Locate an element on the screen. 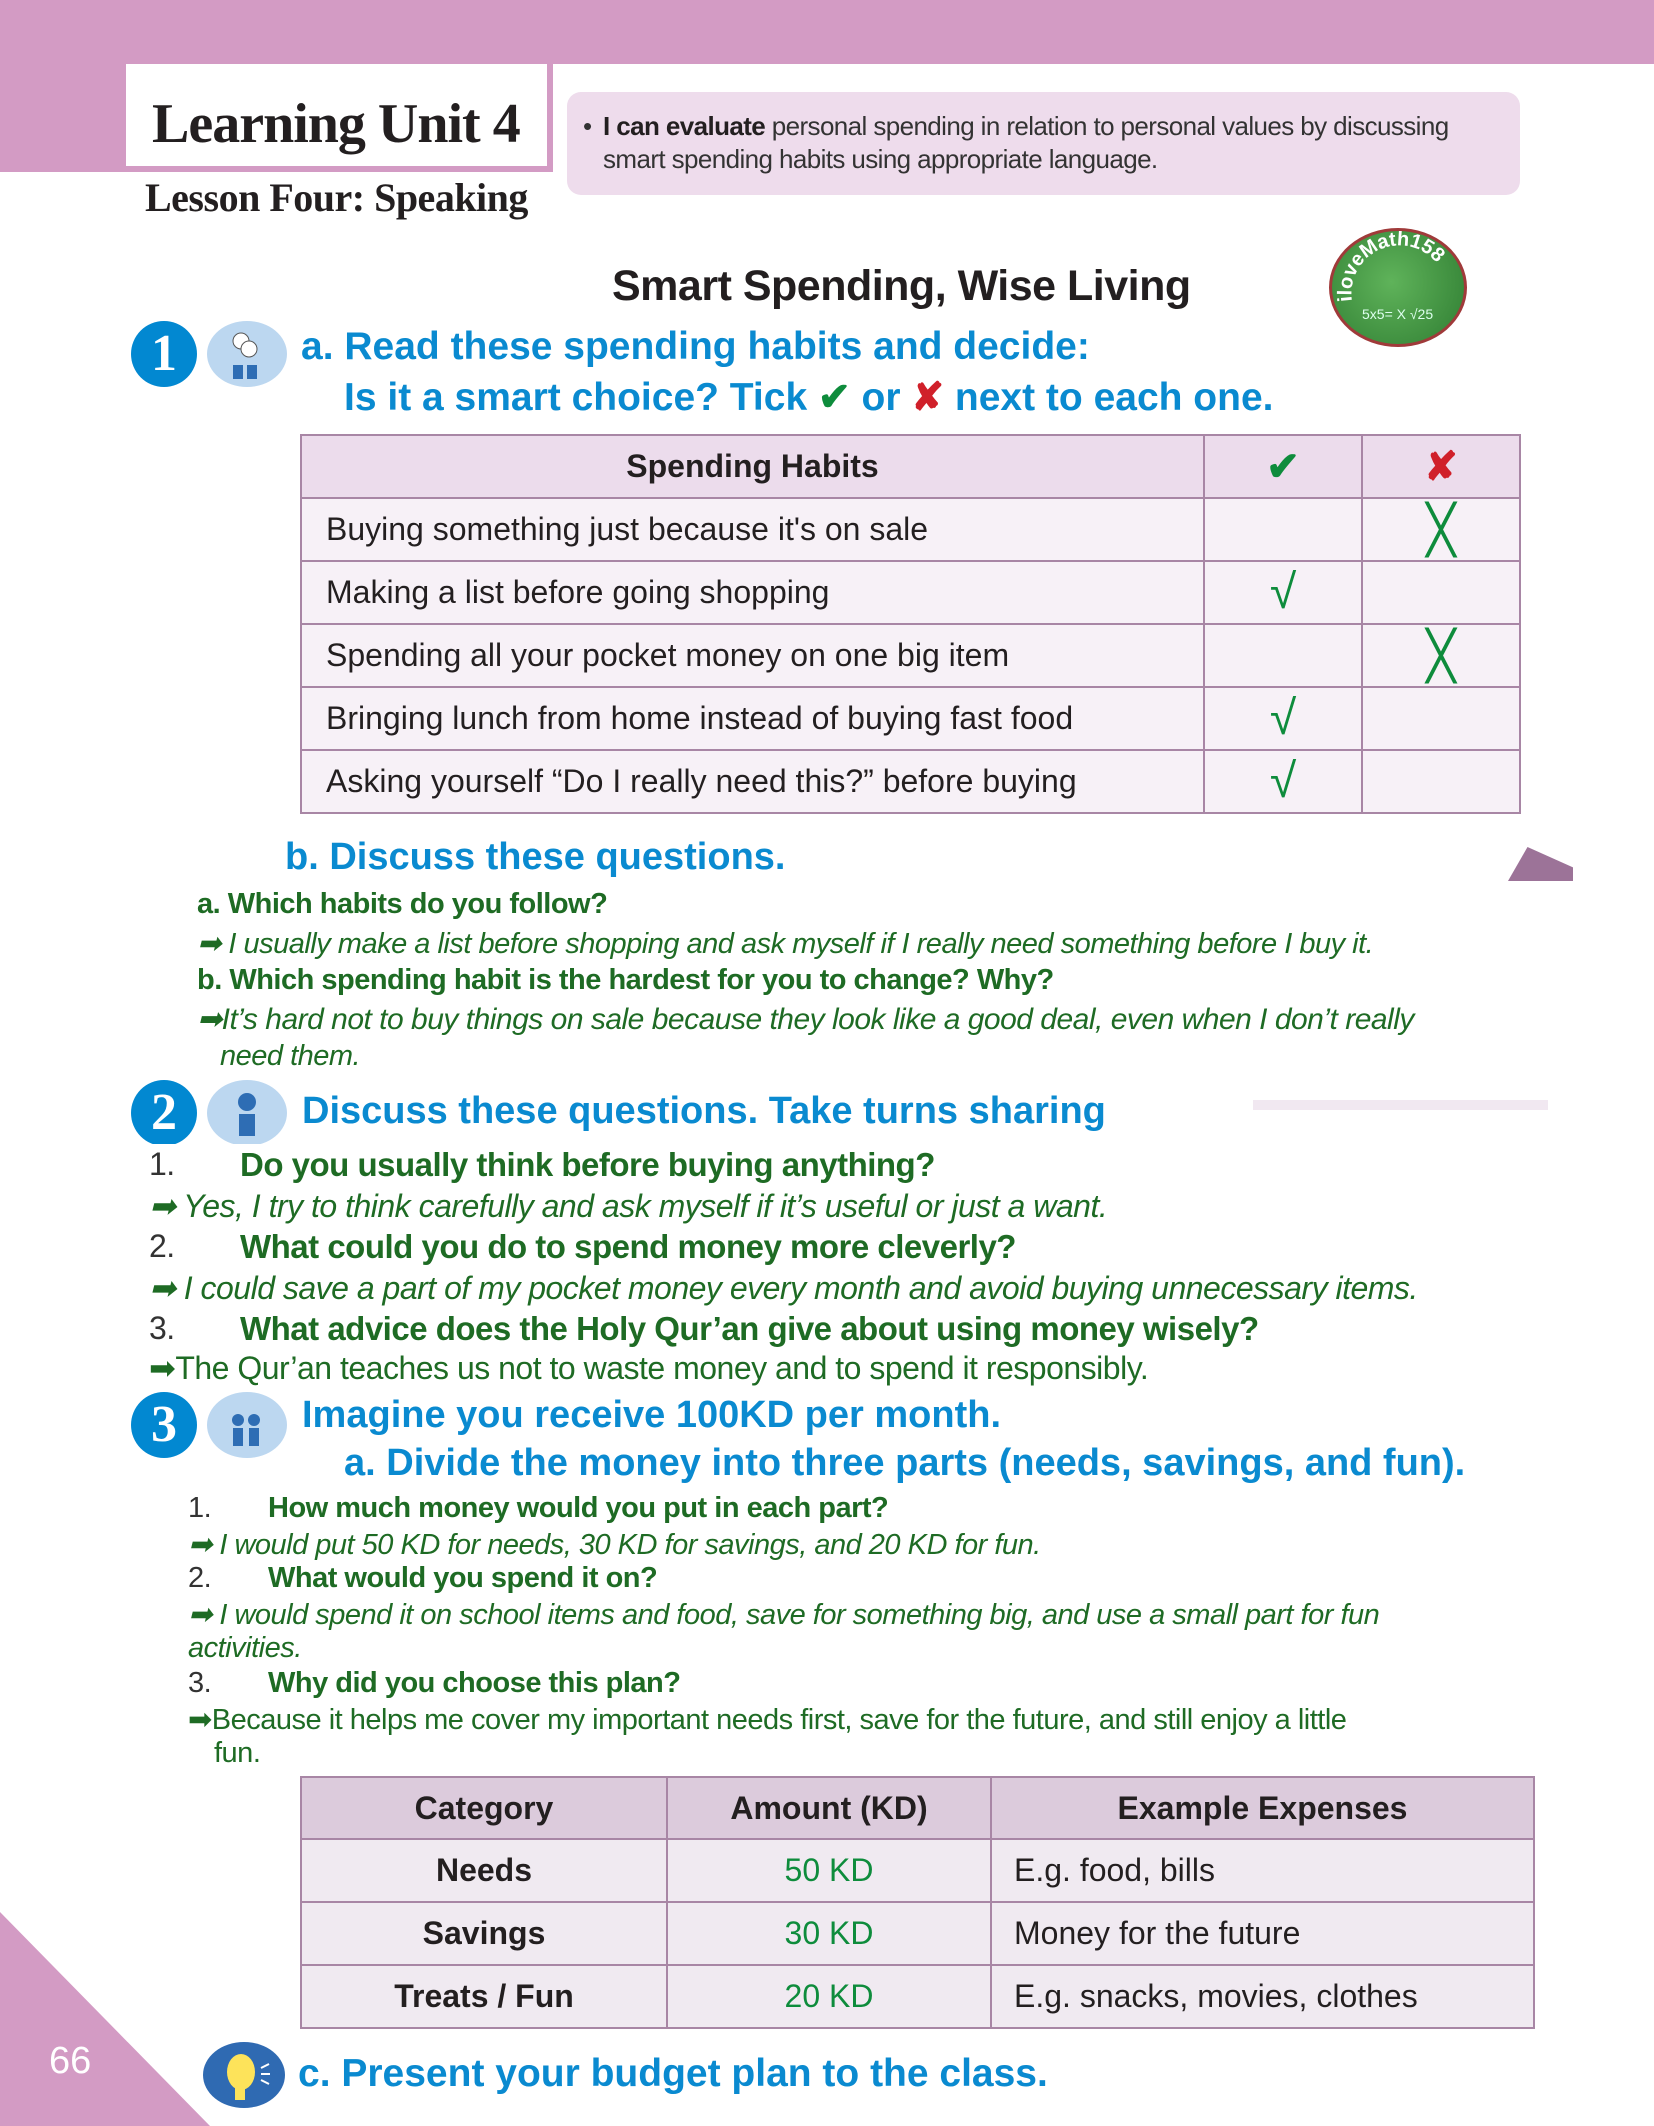 This screenshot has height=2126, width=1654. svg-text: 5x5= X √25 is located at coordinates (1397, 314).